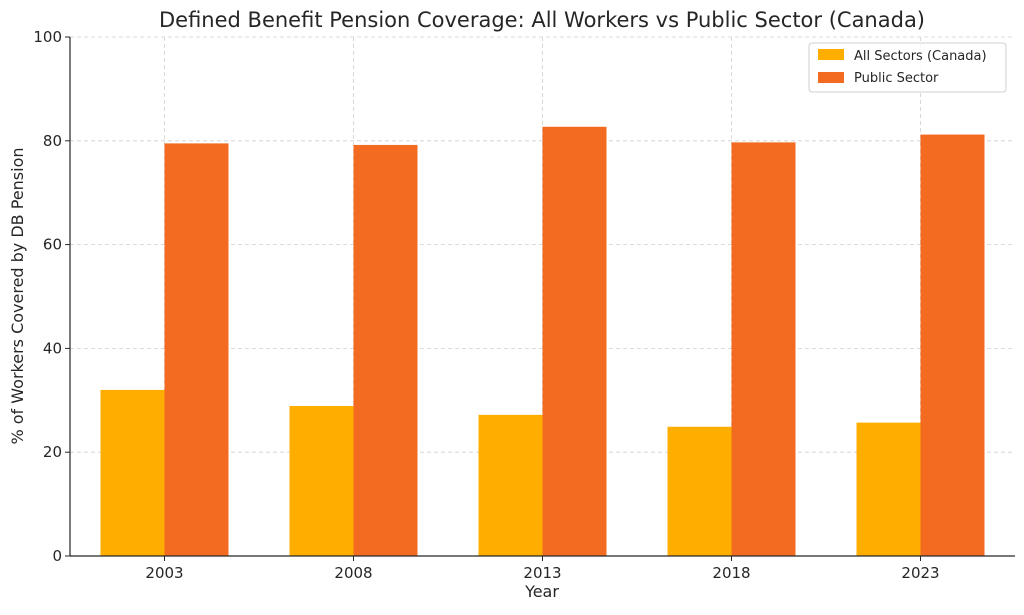 Image resolution: width=1024 pixels, height=615 pixels. I want to click on legend-frame, so click(907, 67).